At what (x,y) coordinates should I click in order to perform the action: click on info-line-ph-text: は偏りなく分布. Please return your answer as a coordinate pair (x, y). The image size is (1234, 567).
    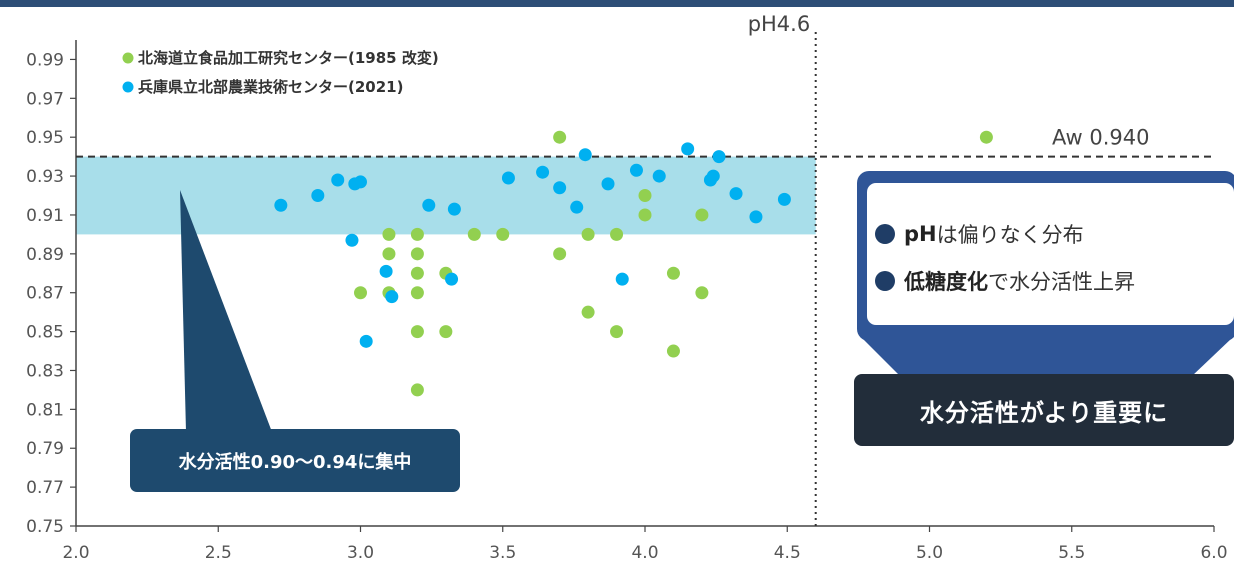
    Looking at the image, I should click on (1010, 235).